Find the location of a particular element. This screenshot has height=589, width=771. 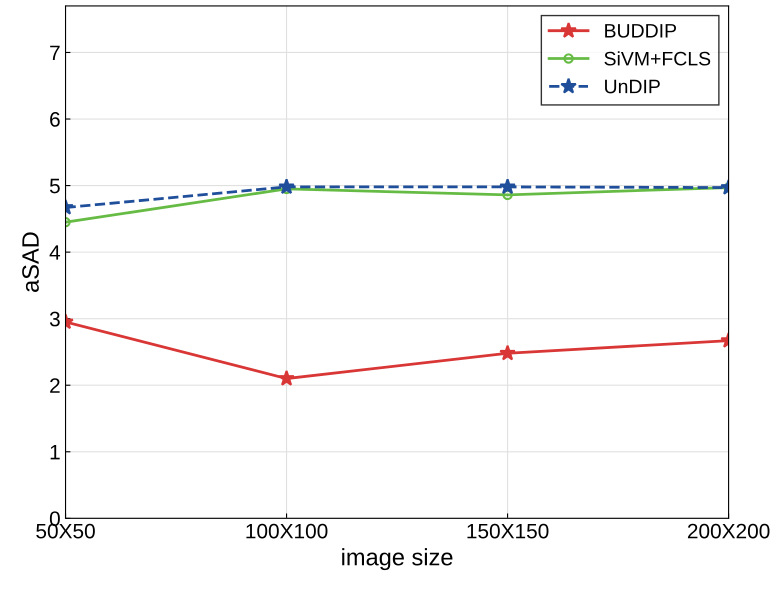

y-tick-label: 6 is located at coordinates (55, 119).